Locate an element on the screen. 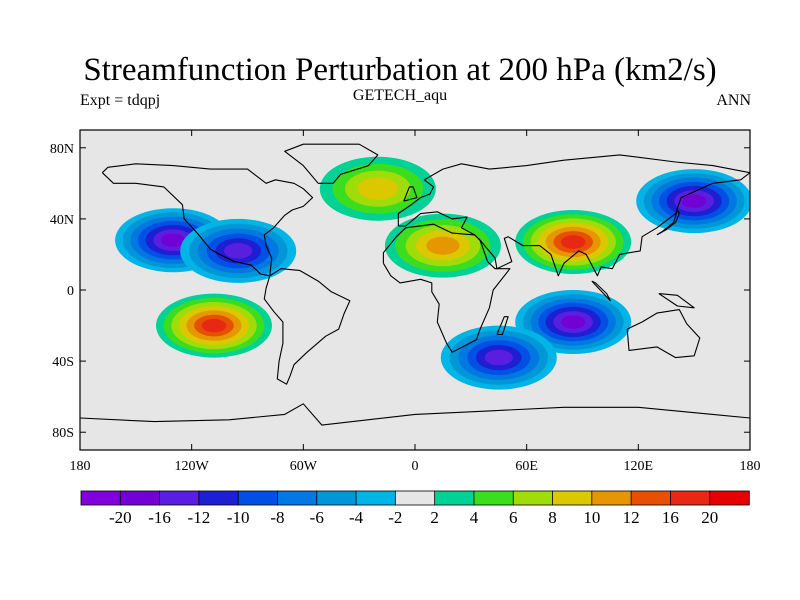  y-tick-label: 80N is located at coordinates (62, 149).